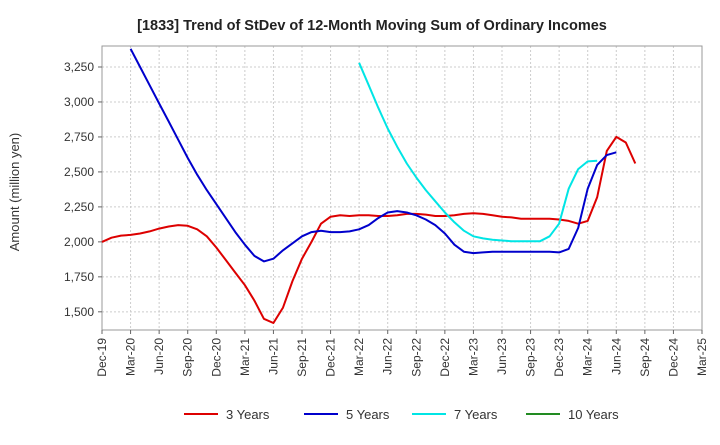 The image size is (720, 445). I want to click on x-tick-label: Mar-23, so click(473, 357).